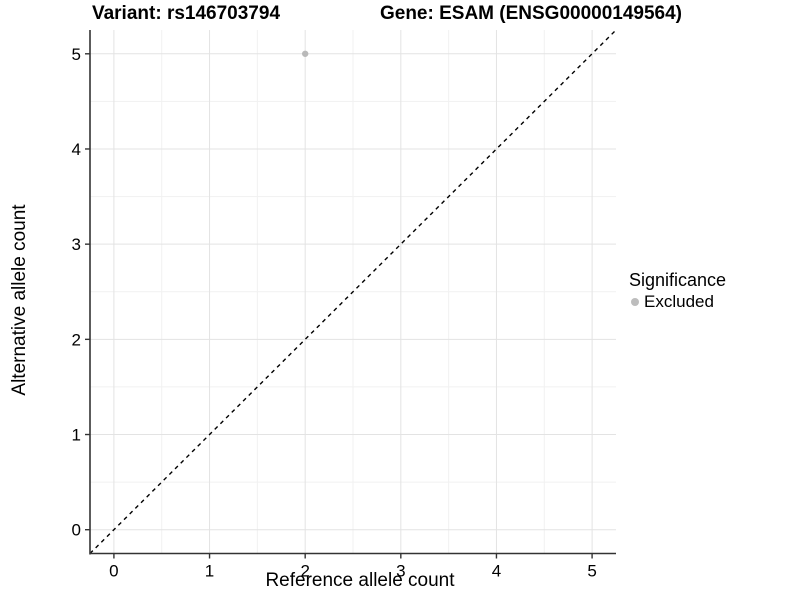 Image resolution: width=800 pixels, height=600 pixels. What do you see at coordinates (304, 571) in the screenshot?
I see `x-tick-label: 2` at bounding box center [304, 571].